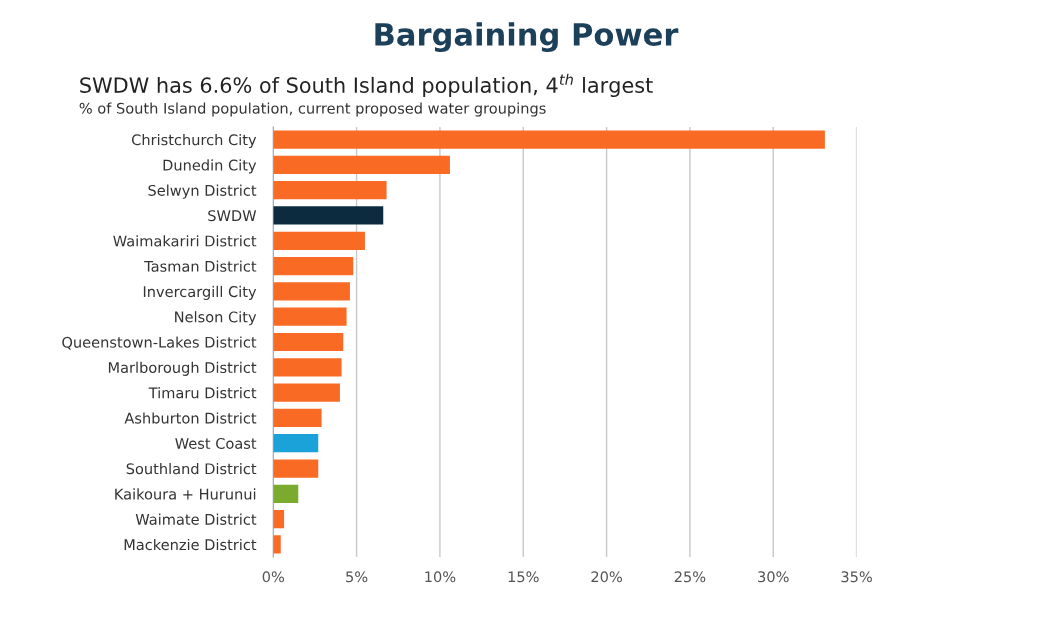 The width and height of the screenshot is (1051, 619). I want to click on x-tick-label: 0%, so click(273, 577).